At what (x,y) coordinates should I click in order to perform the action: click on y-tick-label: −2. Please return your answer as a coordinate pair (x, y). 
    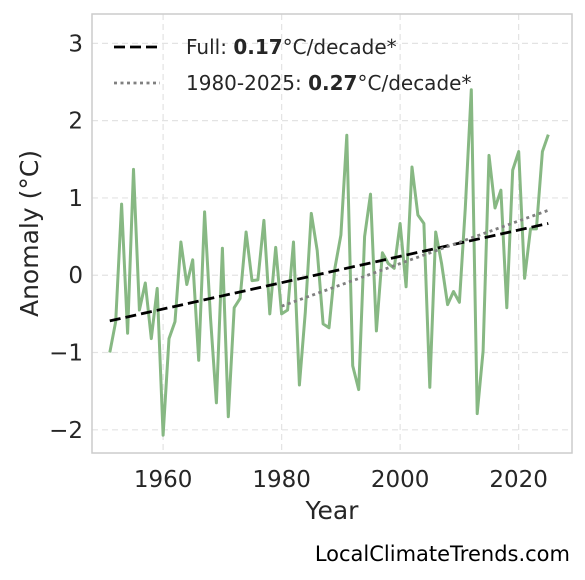
    Looking at the image, I should click on (66, 431).